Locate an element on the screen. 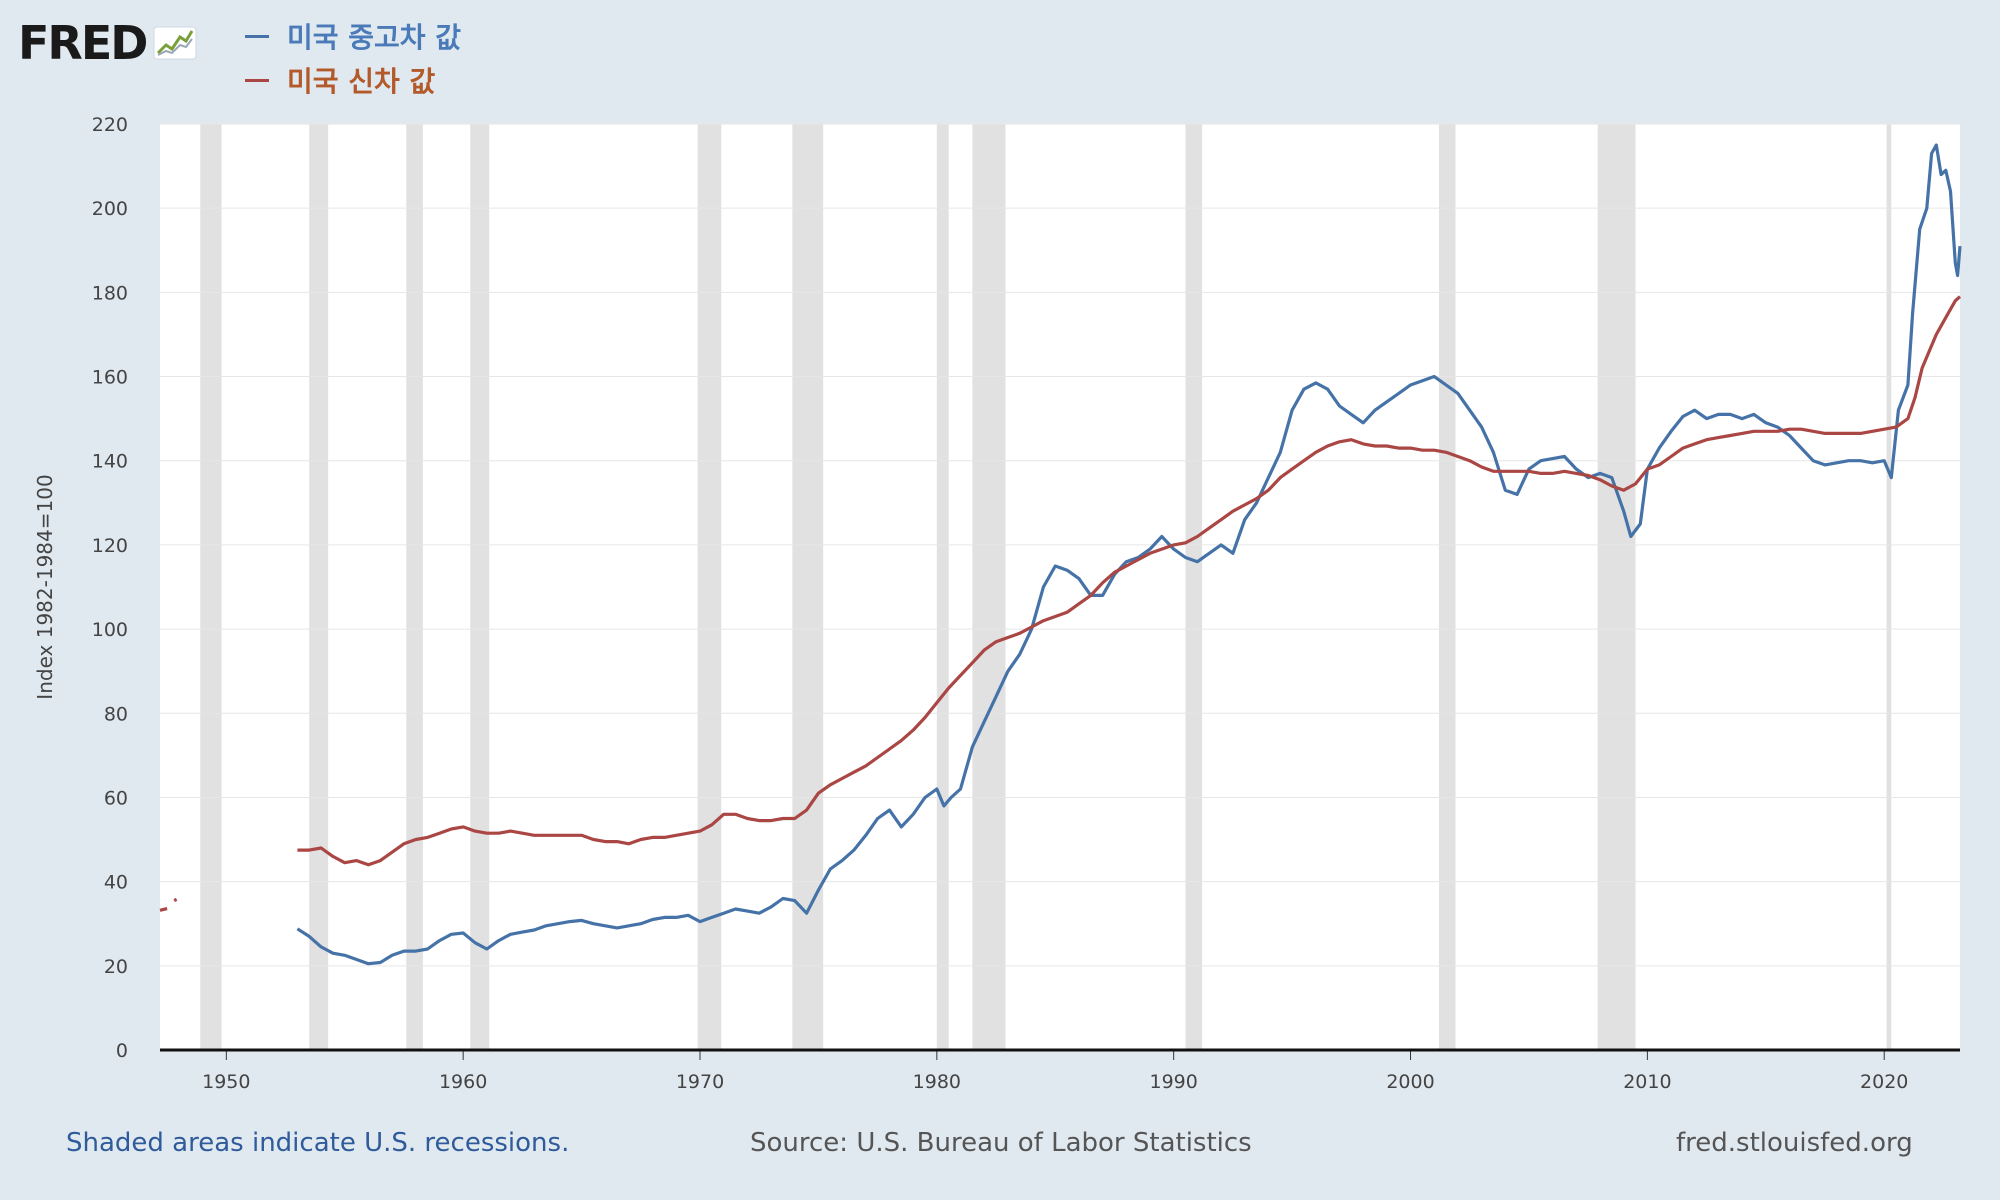  y-axis-title: Index 1982-1984=100 is located at coordinates (45, 586).